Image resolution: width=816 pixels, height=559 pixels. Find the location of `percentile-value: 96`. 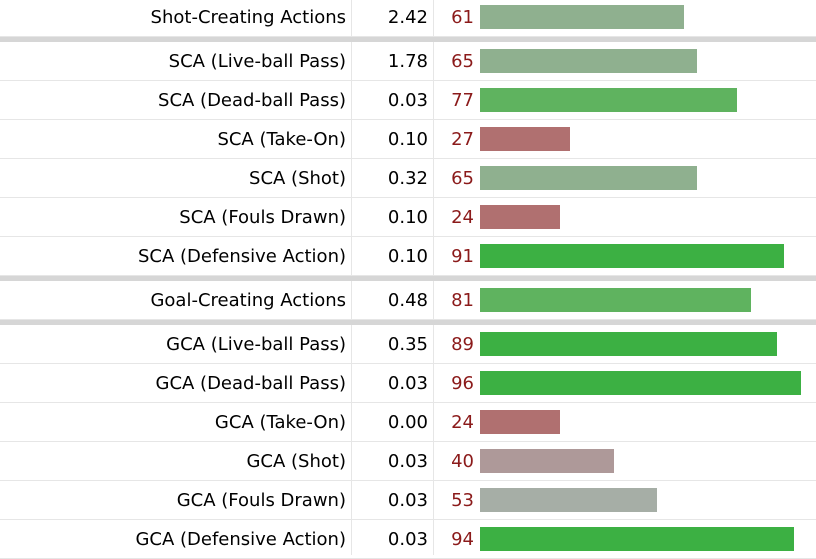

percentile-value: 96 is located at coordinates (462, 383).